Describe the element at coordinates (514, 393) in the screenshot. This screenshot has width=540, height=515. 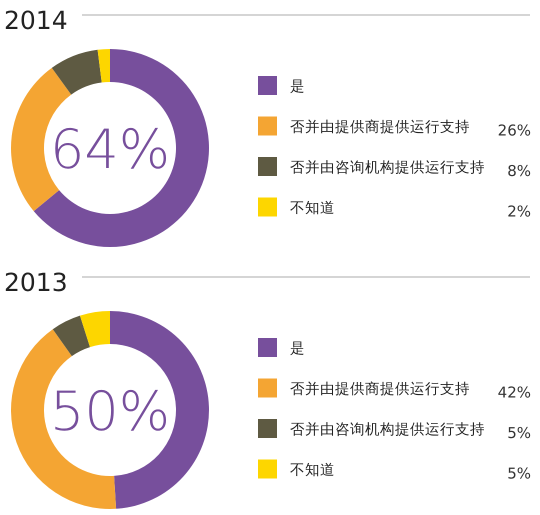
I see `data-label: 42%` at that location.